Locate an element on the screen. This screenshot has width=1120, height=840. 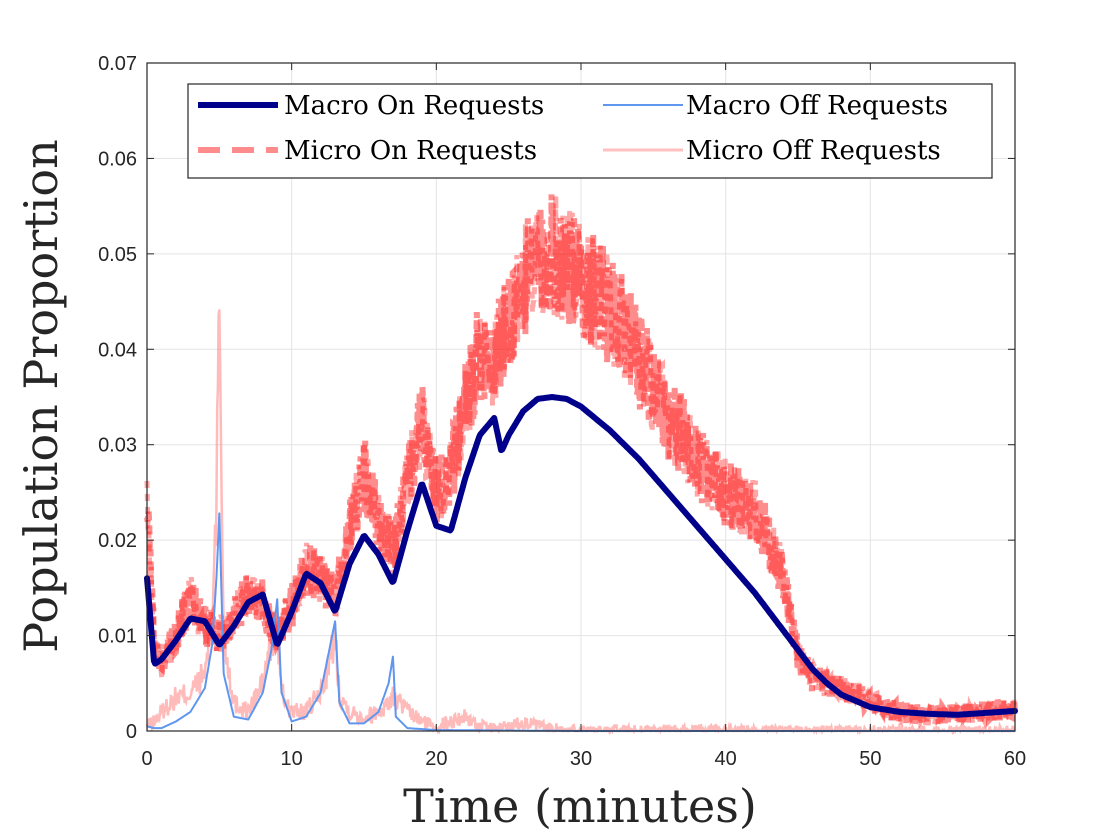
y-tick-label: 0 is located at coordinates (131, 732).